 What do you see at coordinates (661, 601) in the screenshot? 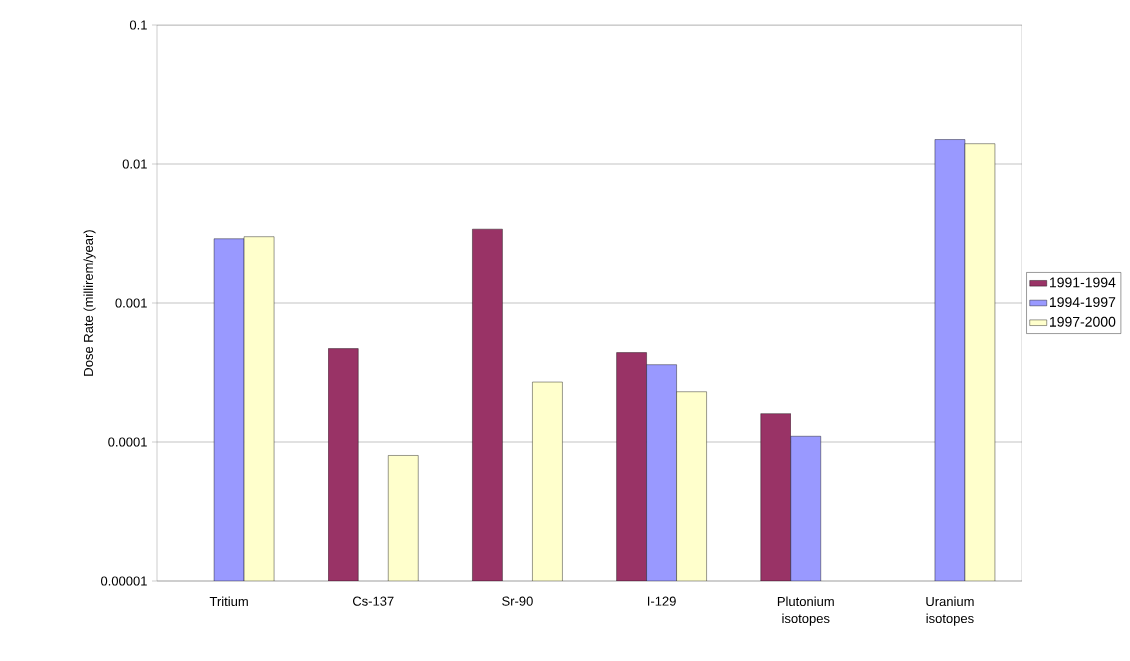
I see `x-tick-label: I-129` at bounding box center [661, 601].